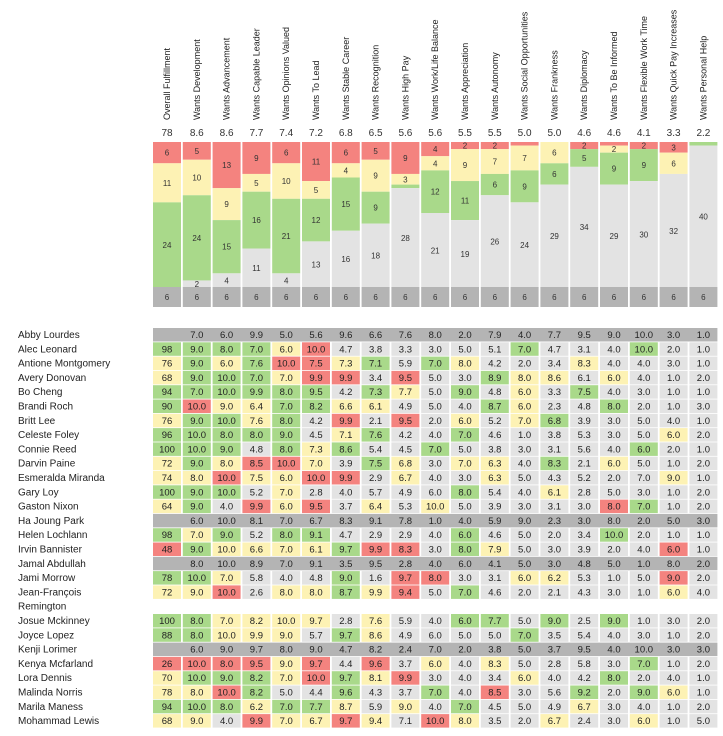 The height and width of the screenshot is (736, 723). What do you see at coordinates (405, 158) in the screenshot?
I see `bar-segment-value-label: 9` at bounding box center [405, 158].